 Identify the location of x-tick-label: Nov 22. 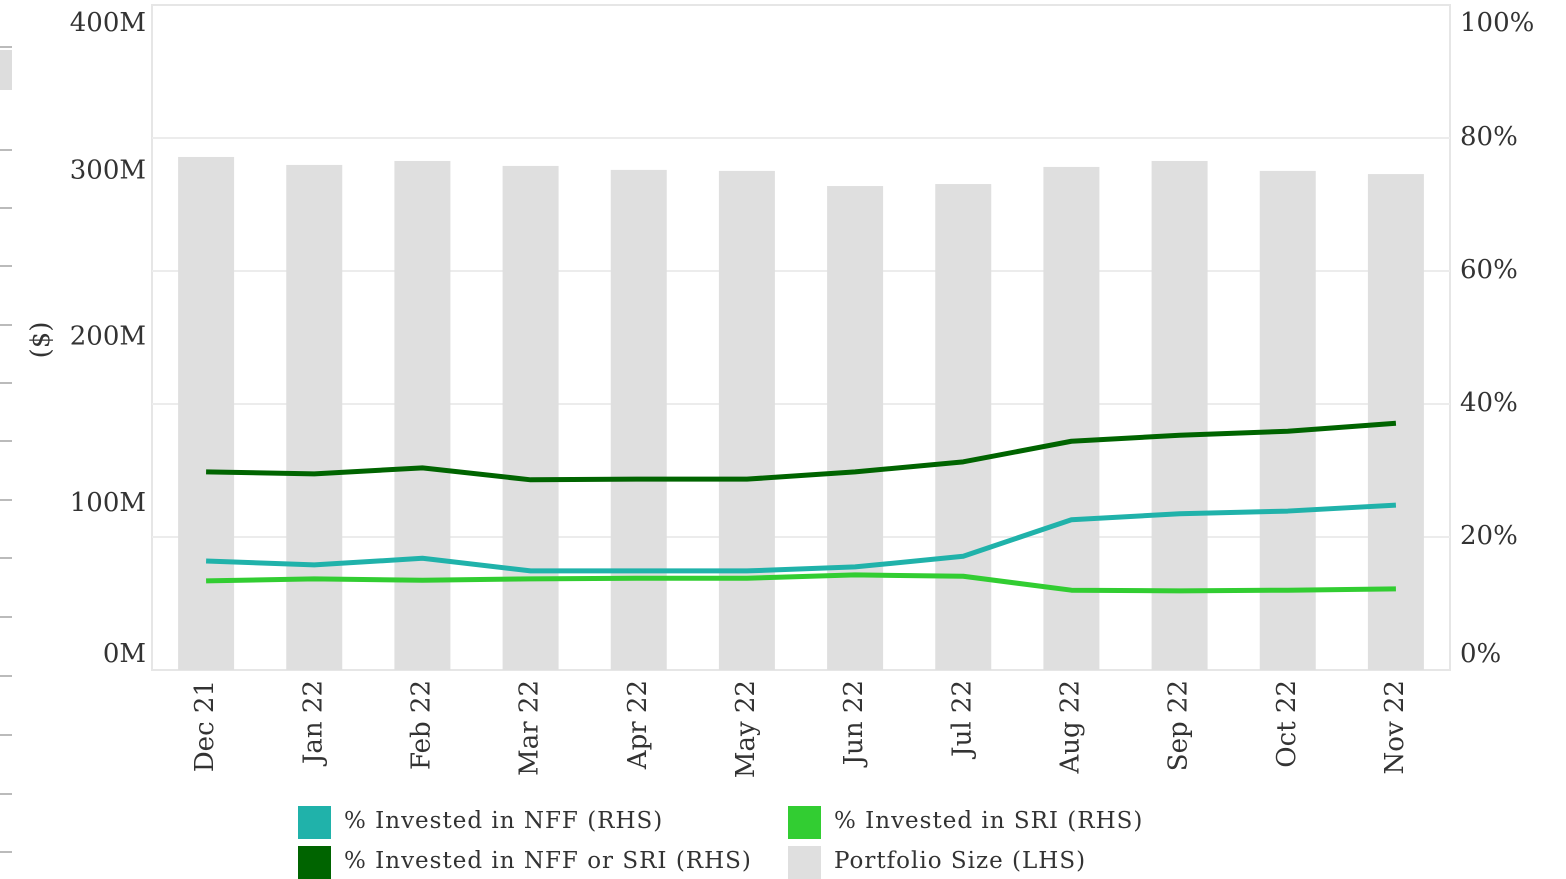
(1395, 727).